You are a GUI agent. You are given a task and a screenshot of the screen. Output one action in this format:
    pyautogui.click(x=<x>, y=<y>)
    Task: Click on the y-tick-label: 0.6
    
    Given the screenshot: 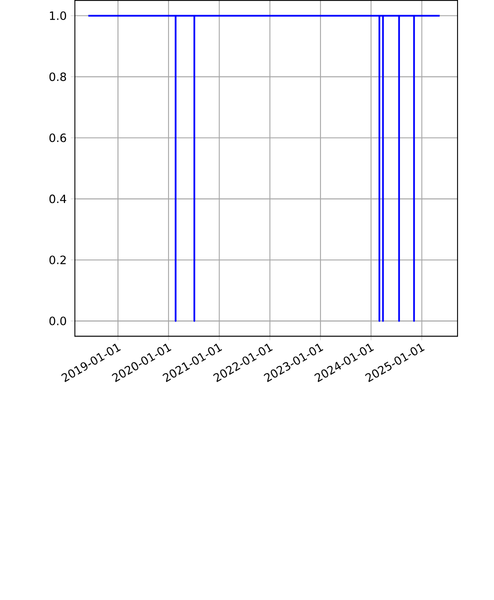 What is the action you would take?
    pyautogui.click(x=58, y=138)
    